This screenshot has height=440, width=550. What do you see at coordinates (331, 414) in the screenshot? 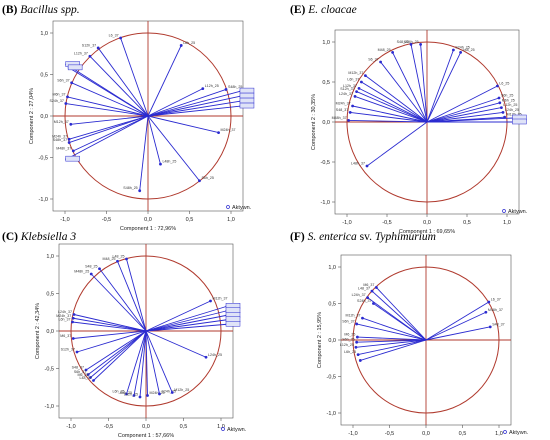
I see `y-tick-label: -1,0` at bounding box center [331, 414].